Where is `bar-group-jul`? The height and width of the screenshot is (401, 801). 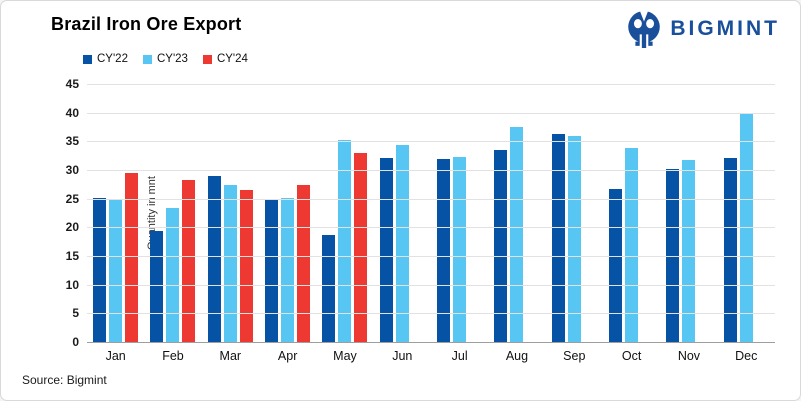 bar-group-jul is located at coordinates (459, 213).